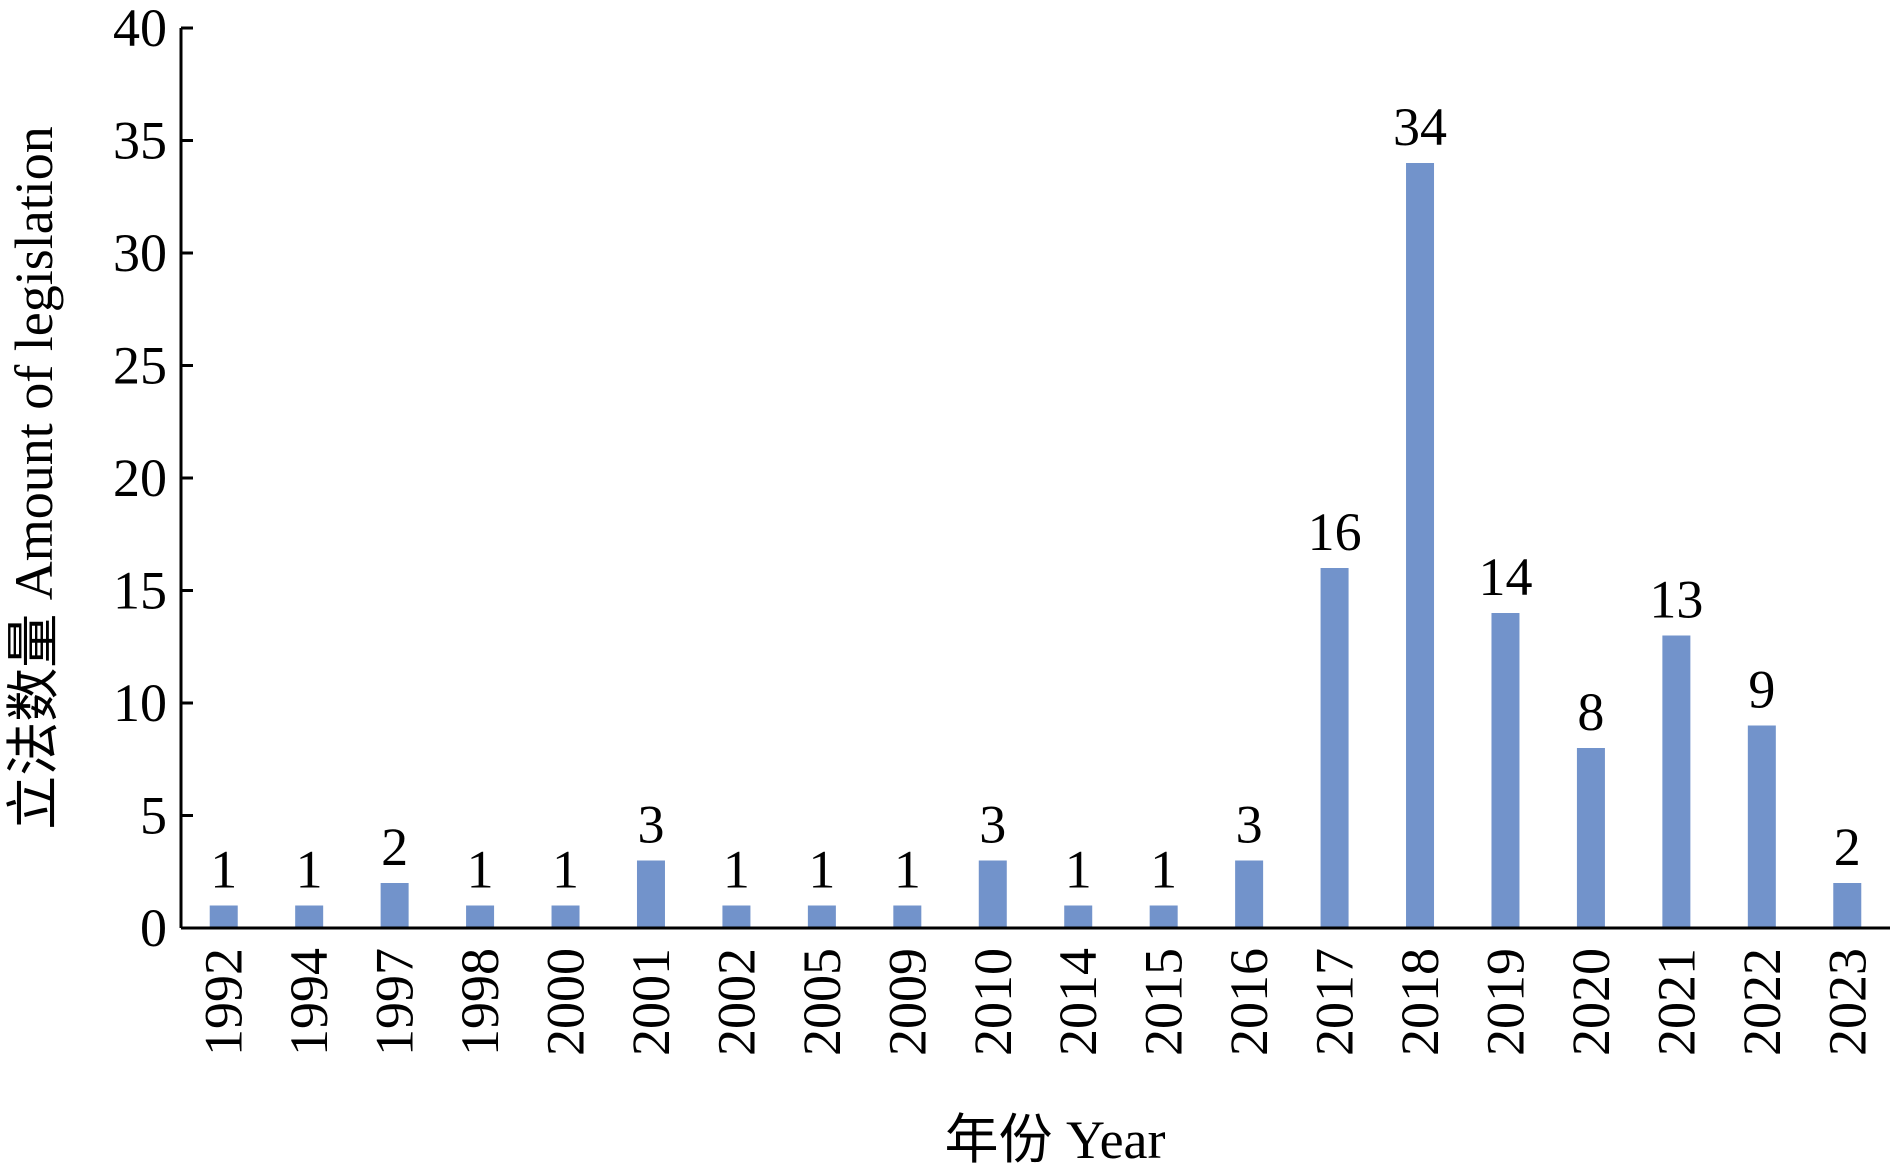  I want to click on y-axis-title: 立法数量 Amount of legislation, so click(34, 477).